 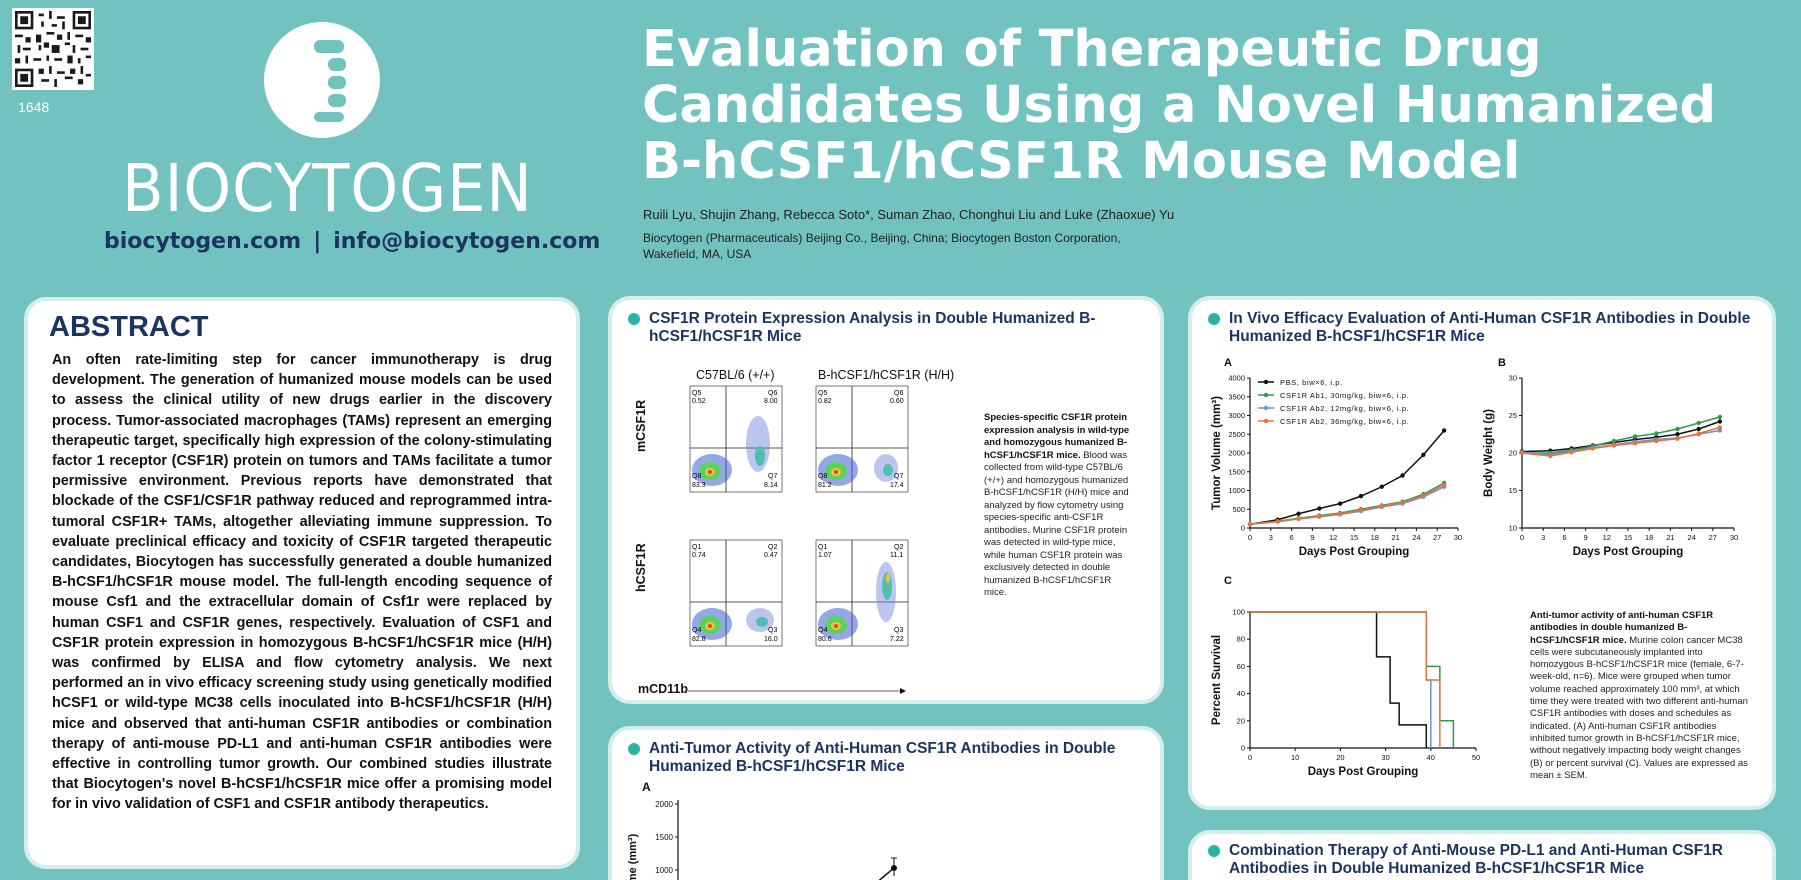 I want to click on qr-code, so click(x=53, y=49).